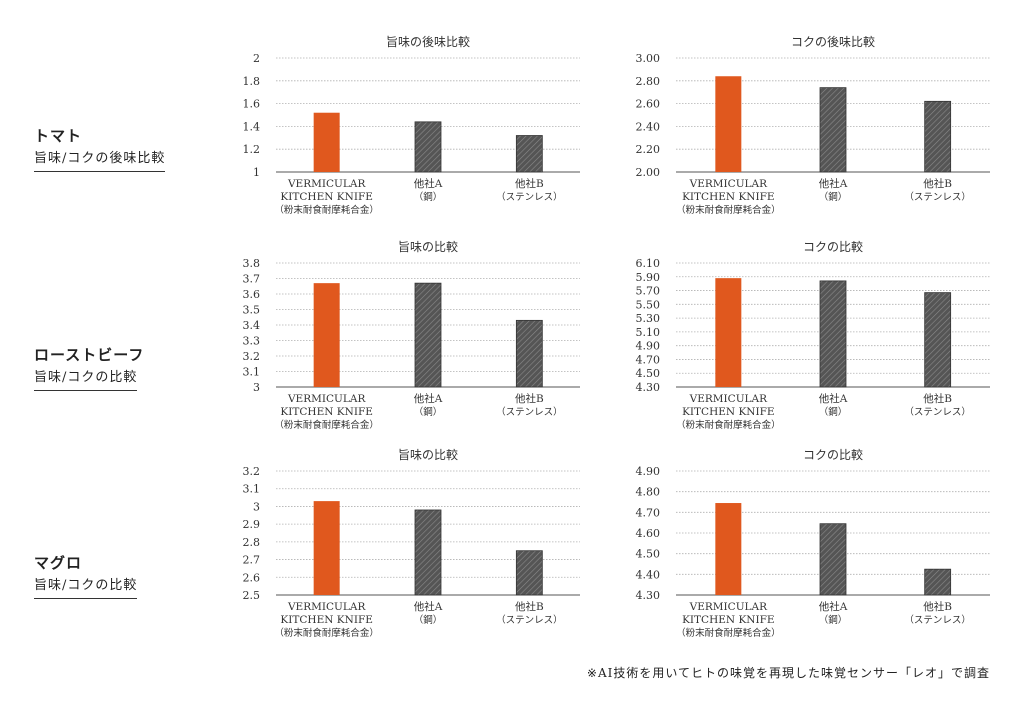  I want to click on y-tick-label: 2.5, so click(252, 595).